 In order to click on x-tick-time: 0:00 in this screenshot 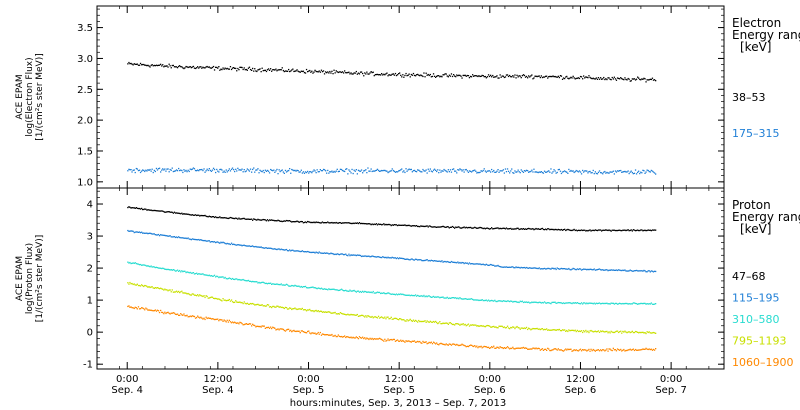, I will do `click(671, 379)`.